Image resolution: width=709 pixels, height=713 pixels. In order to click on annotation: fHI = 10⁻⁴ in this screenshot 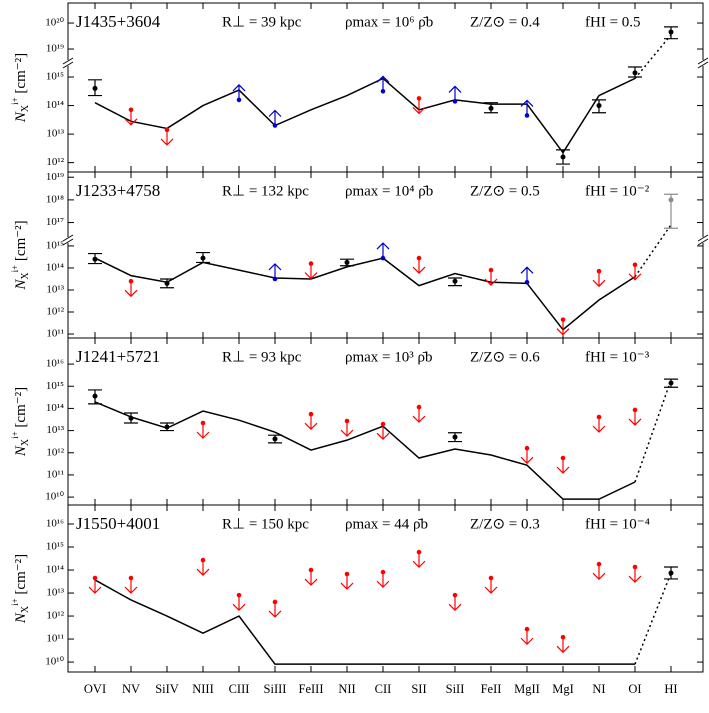, I will do `click(617, 524)`.